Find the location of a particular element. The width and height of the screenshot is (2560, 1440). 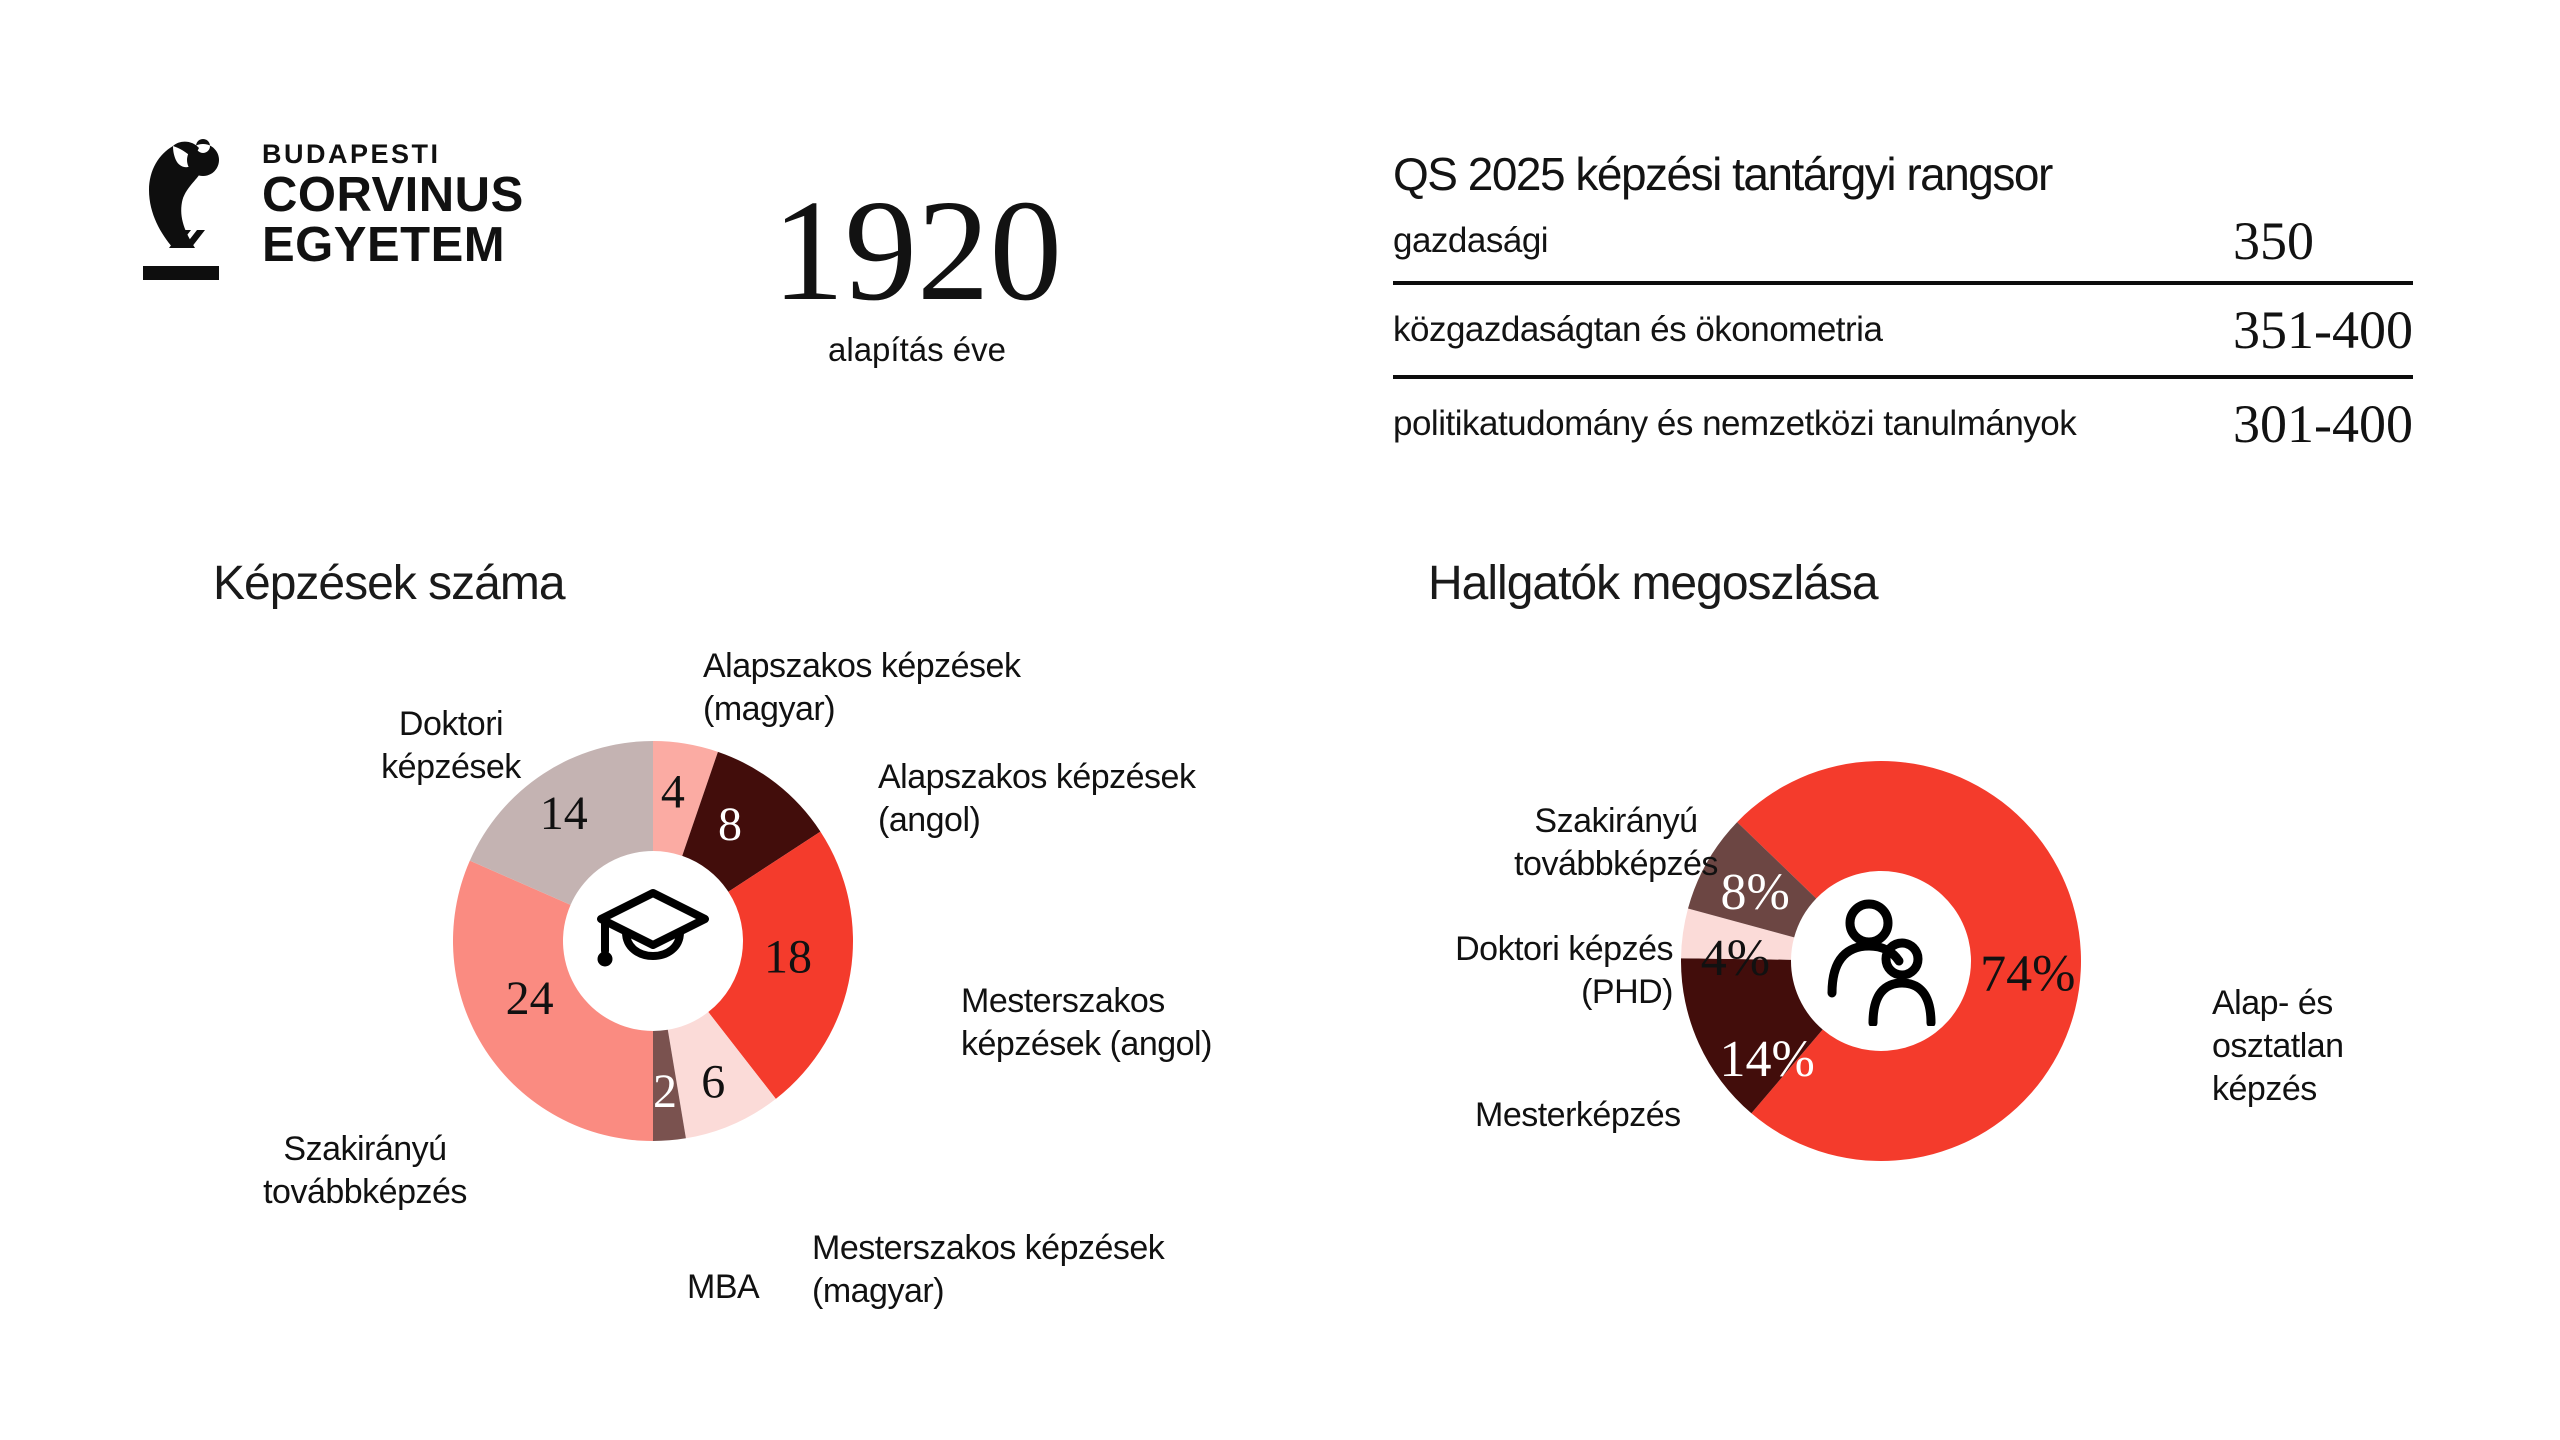

qs-row-value: 301-400 is located at coordinates (2323, 423).